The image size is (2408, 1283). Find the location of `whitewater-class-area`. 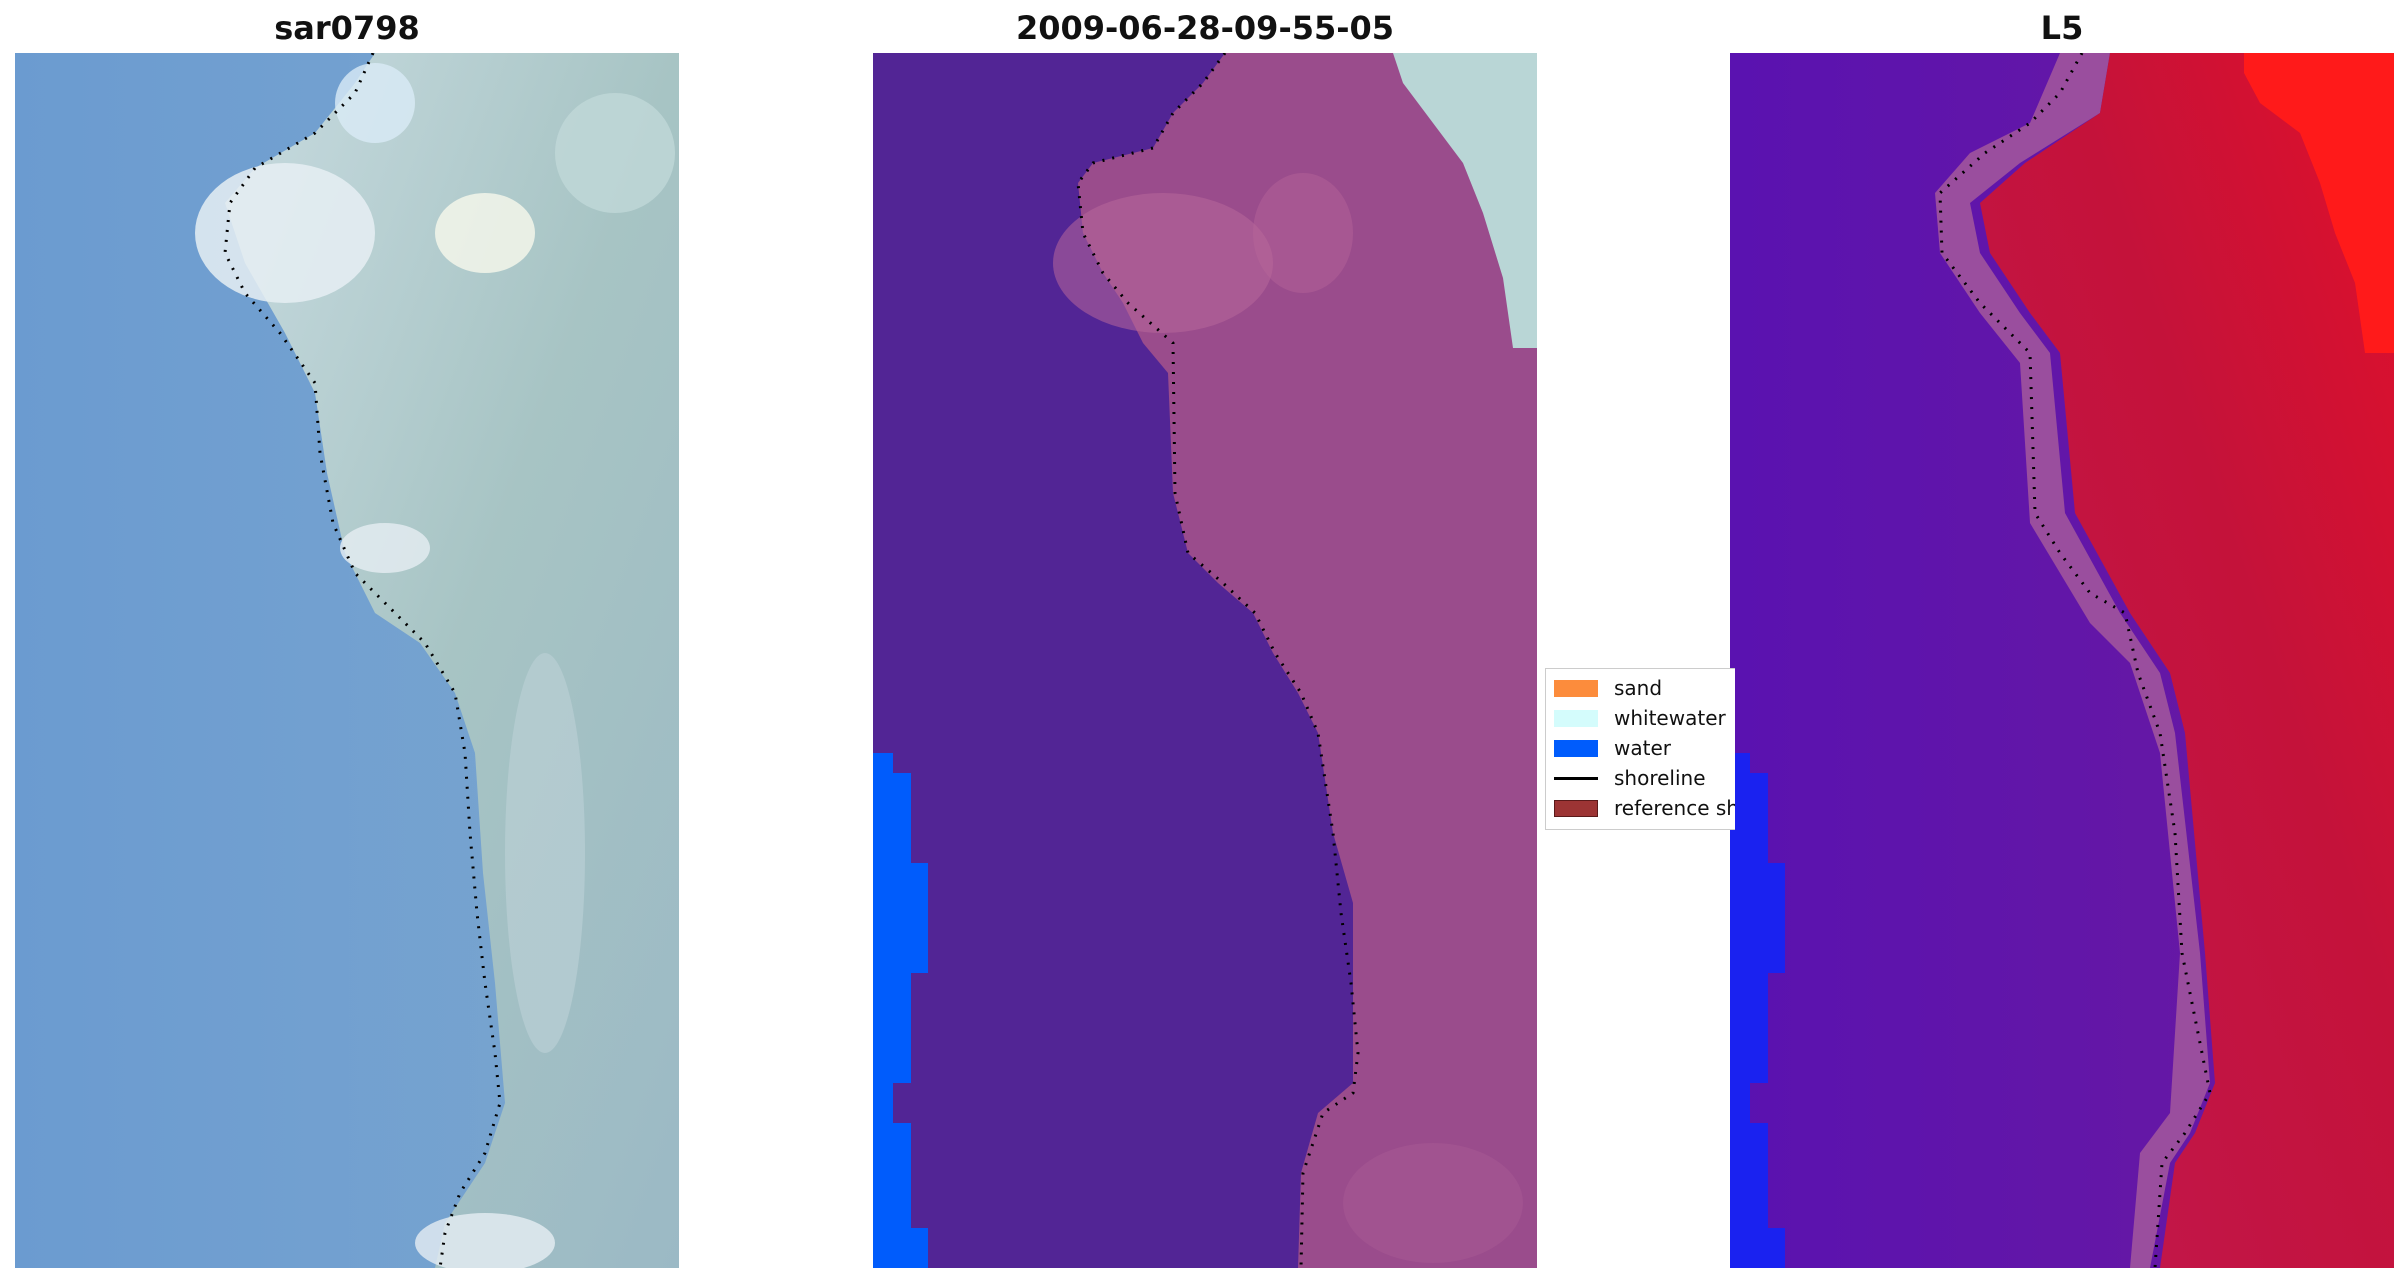

whitewater-class-area is located at coordinates (1465, 200).